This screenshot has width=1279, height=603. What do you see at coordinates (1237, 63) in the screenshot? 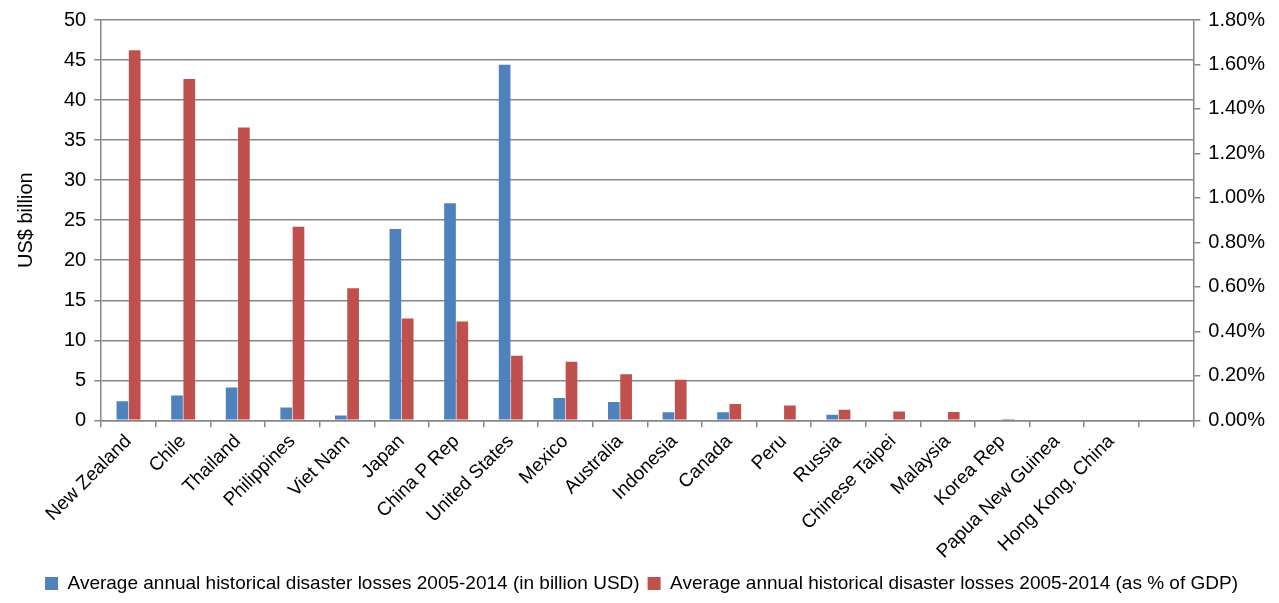
I see `y2-tick-label: 1.60%` at bounding box center [1237, 63].